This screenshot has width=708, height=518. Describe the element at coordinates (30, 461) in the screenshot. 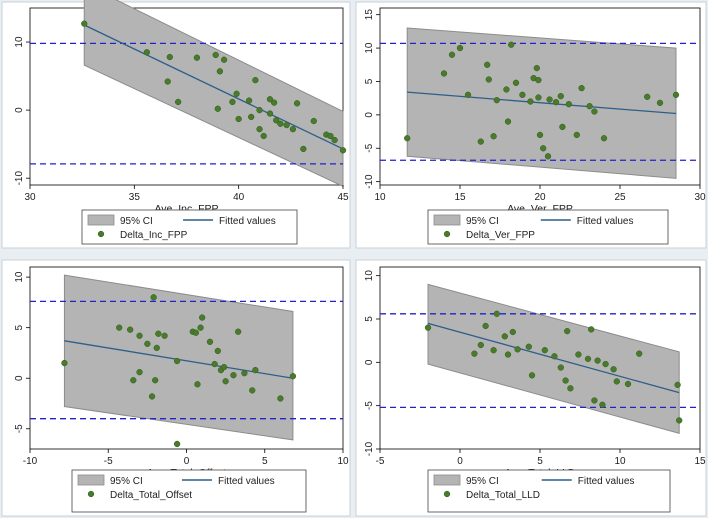

I see `x-tick-label: -10` at that location.